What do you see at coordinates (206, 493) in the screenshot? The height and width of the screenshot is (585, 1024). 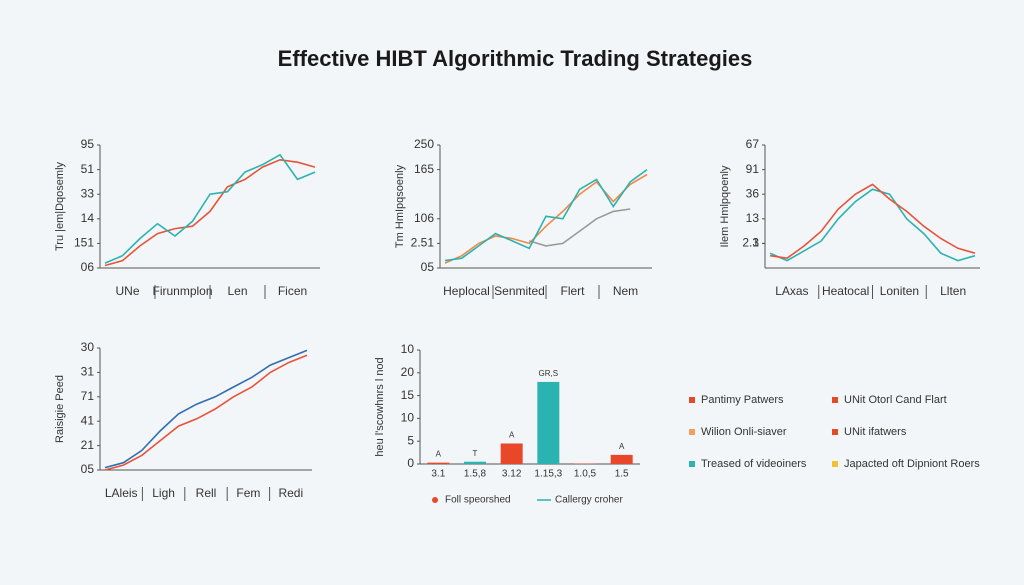 I see `x-tick-label: Rell` at bounding box center [206, 493].